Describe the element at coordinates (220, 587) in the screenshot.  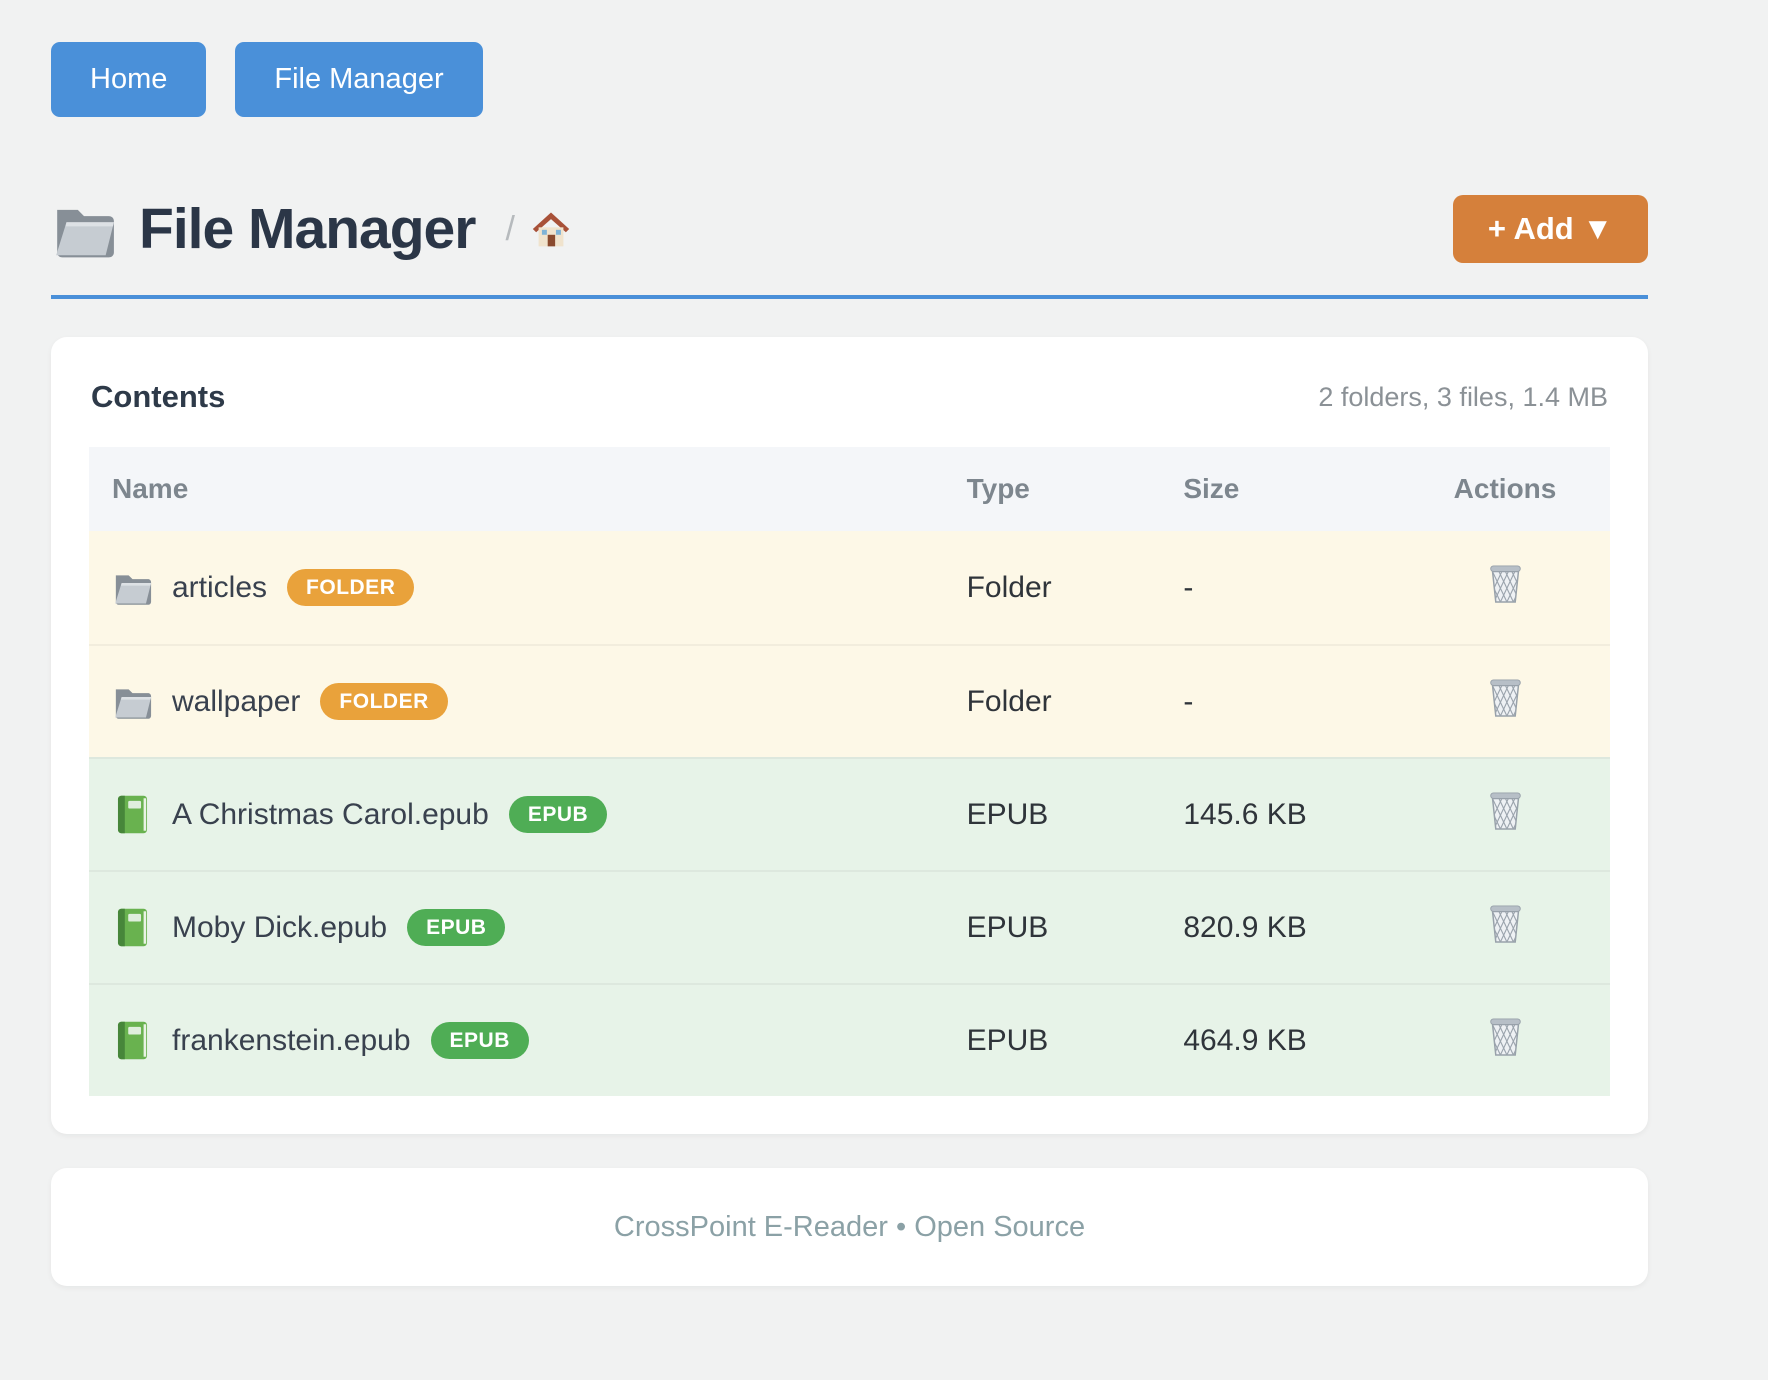
I see `file-link: articles` at that location.